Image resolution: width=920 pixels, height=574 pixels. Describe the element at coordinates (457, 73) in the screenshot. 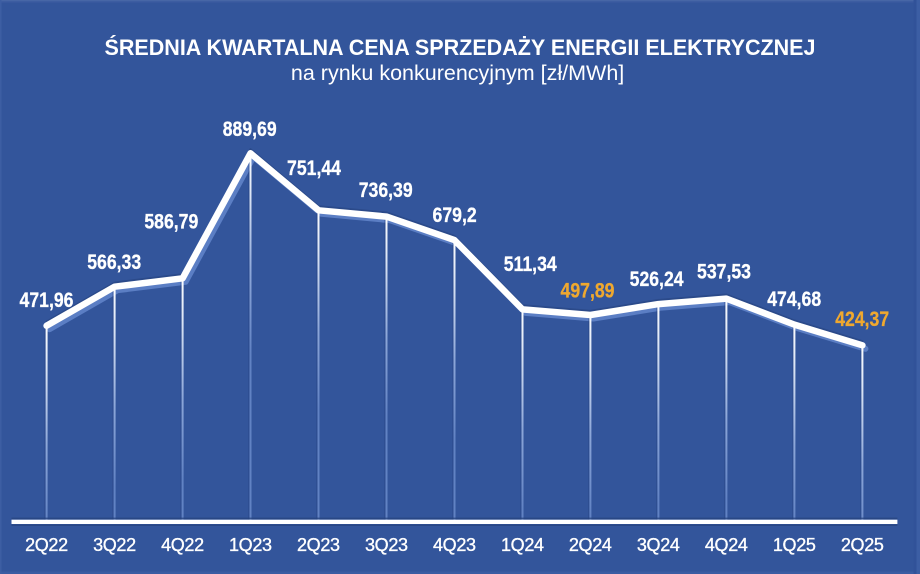

I see `svg-text:na rynku konkurencyjnym [zł/MW: na rynku konkurencyjnym [zł/MWh]` at that location.